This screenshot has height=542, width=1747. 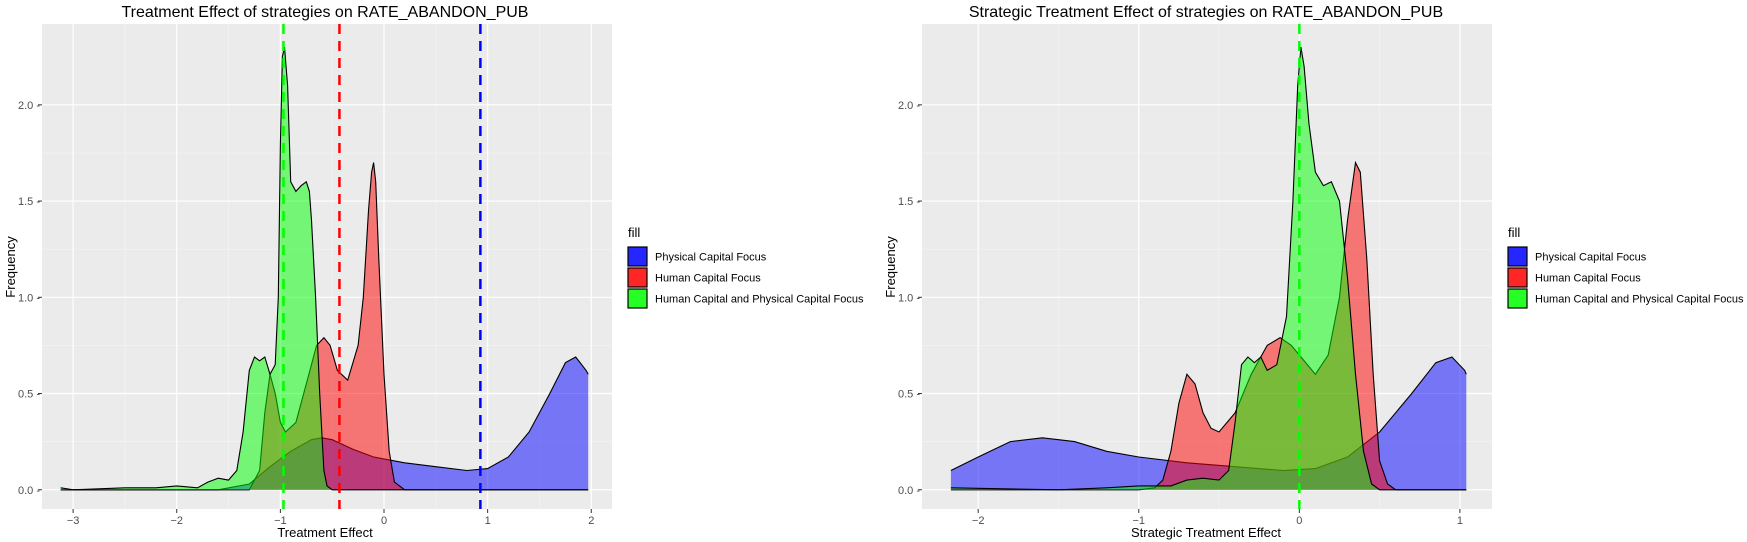 I want to click on x-tick-label: 2, so click(x=591, y=521).